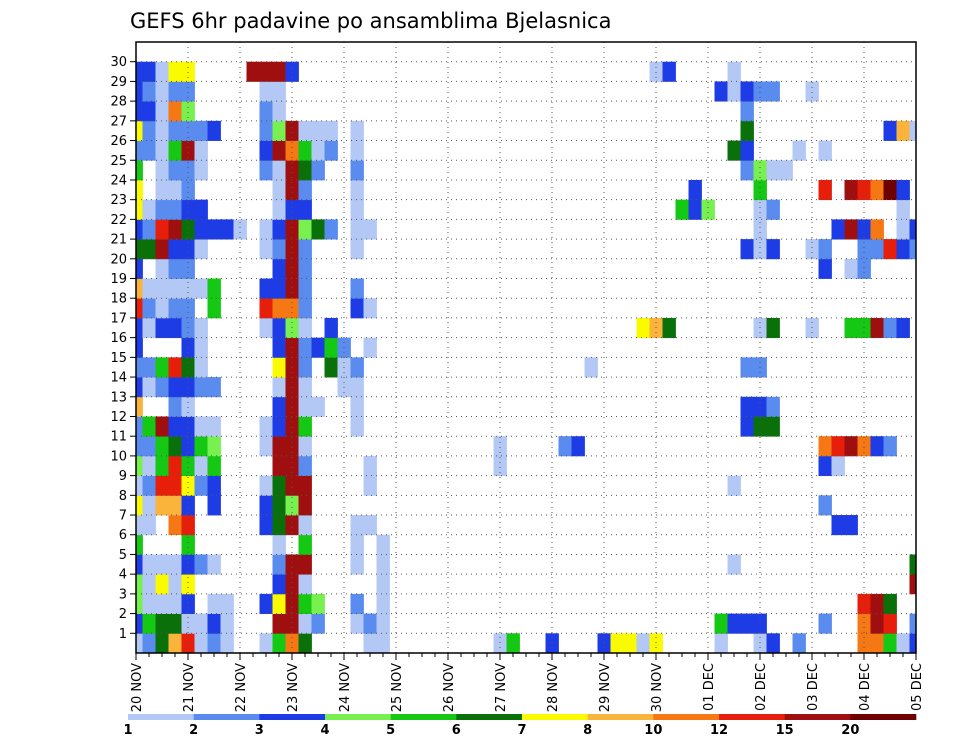 The image size is (960, 742). I want to click on x-tick-label: 27 NOV, so click(501, 687).